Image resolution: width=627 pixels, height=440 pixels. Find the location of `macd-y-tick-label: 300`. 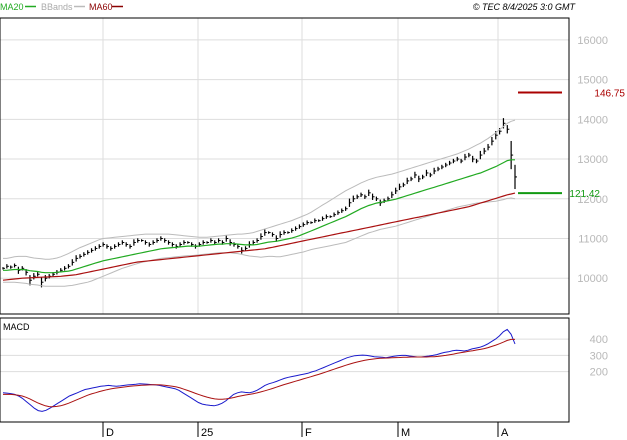

macd-y-tick-label: 300 is located at coordinates (599, 356).